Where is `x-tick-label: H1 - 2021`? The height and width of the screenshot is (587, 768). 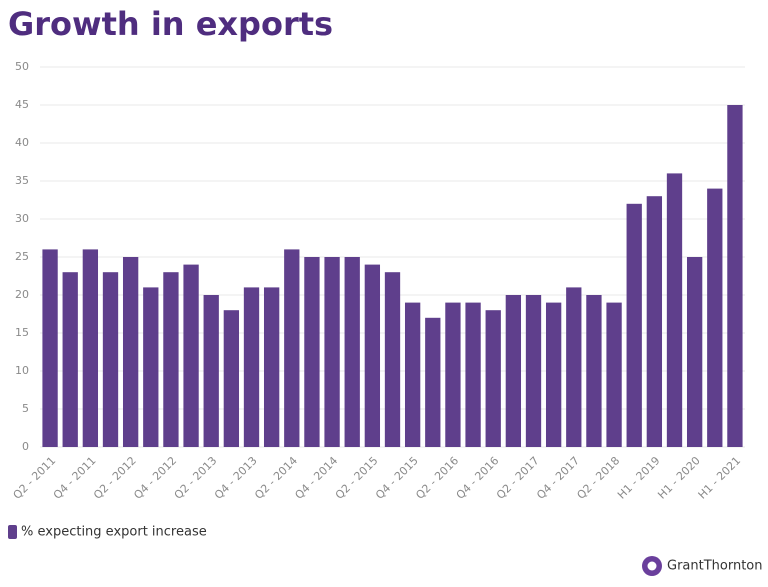
x-tick-label: H1 - 2021 is located at coordinates (720, 478).